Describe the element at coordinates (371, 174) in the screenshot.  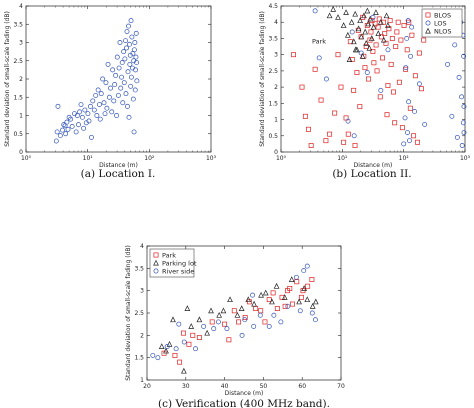
I see `chart-b-caption: (b) Location II.` at that location.